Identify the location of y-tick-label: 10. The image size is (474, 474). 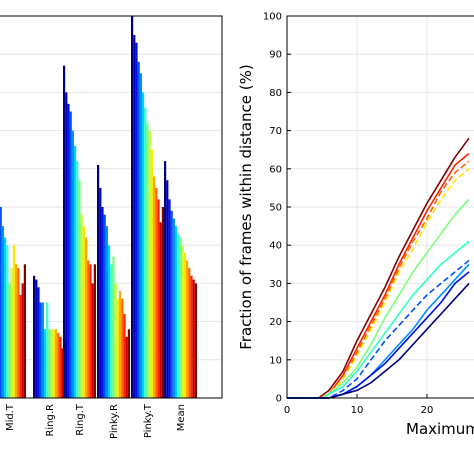
(275, 360).